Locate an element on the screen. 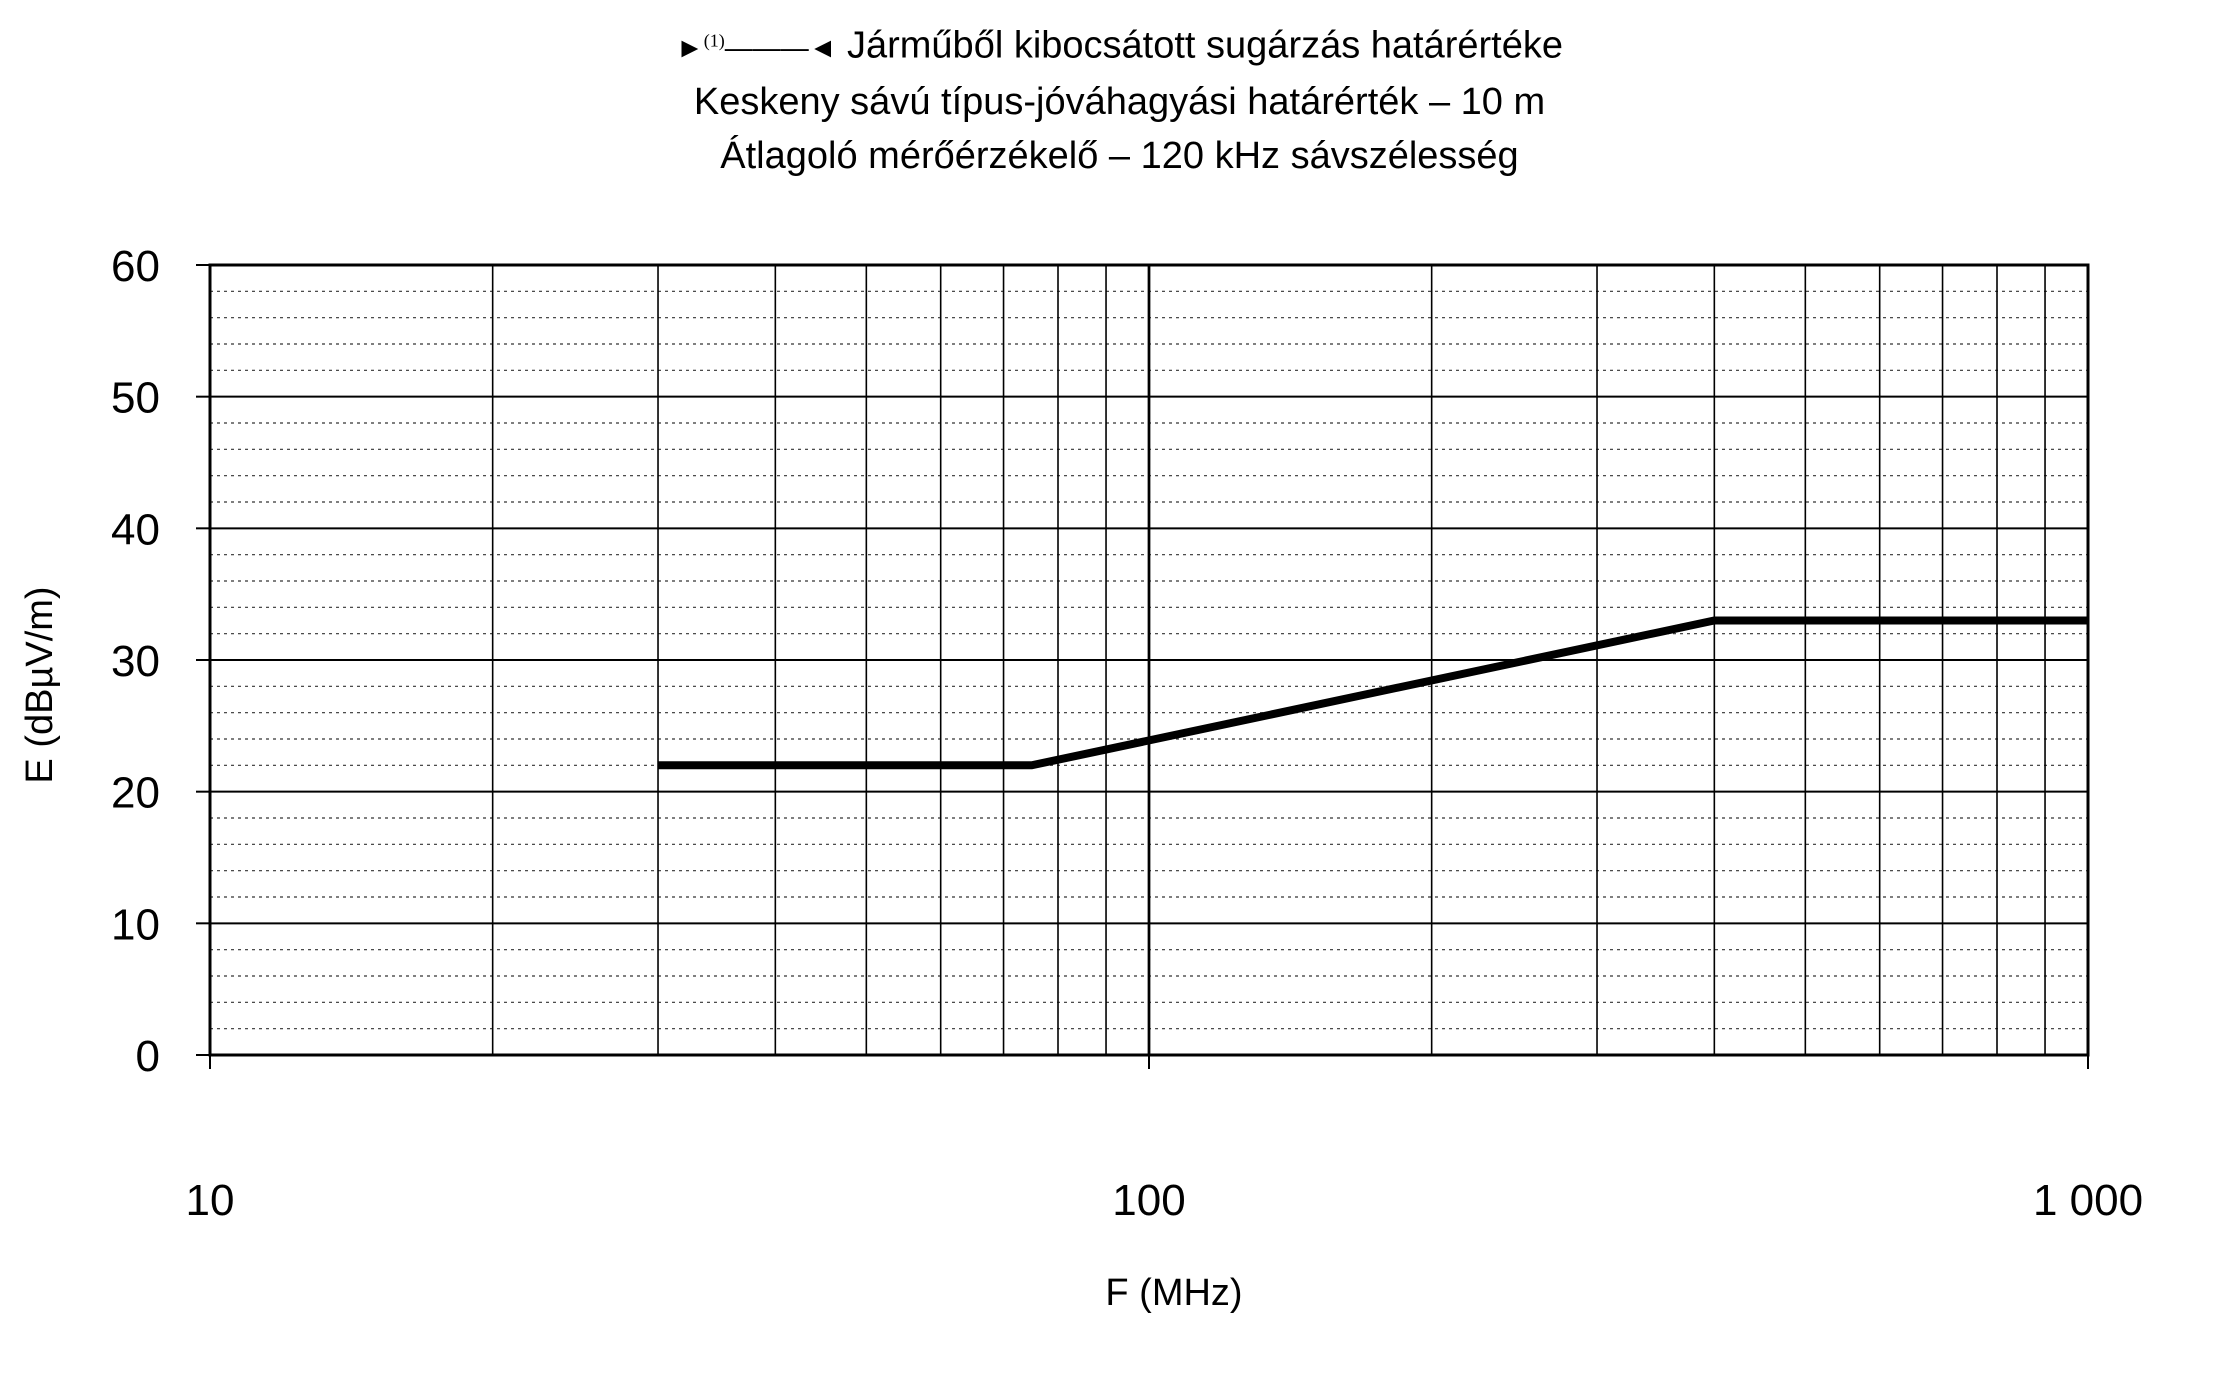 The width and height of the screenshot is (2239, 1389). y-tick-label: 50 is located at coordinates (135, 398).